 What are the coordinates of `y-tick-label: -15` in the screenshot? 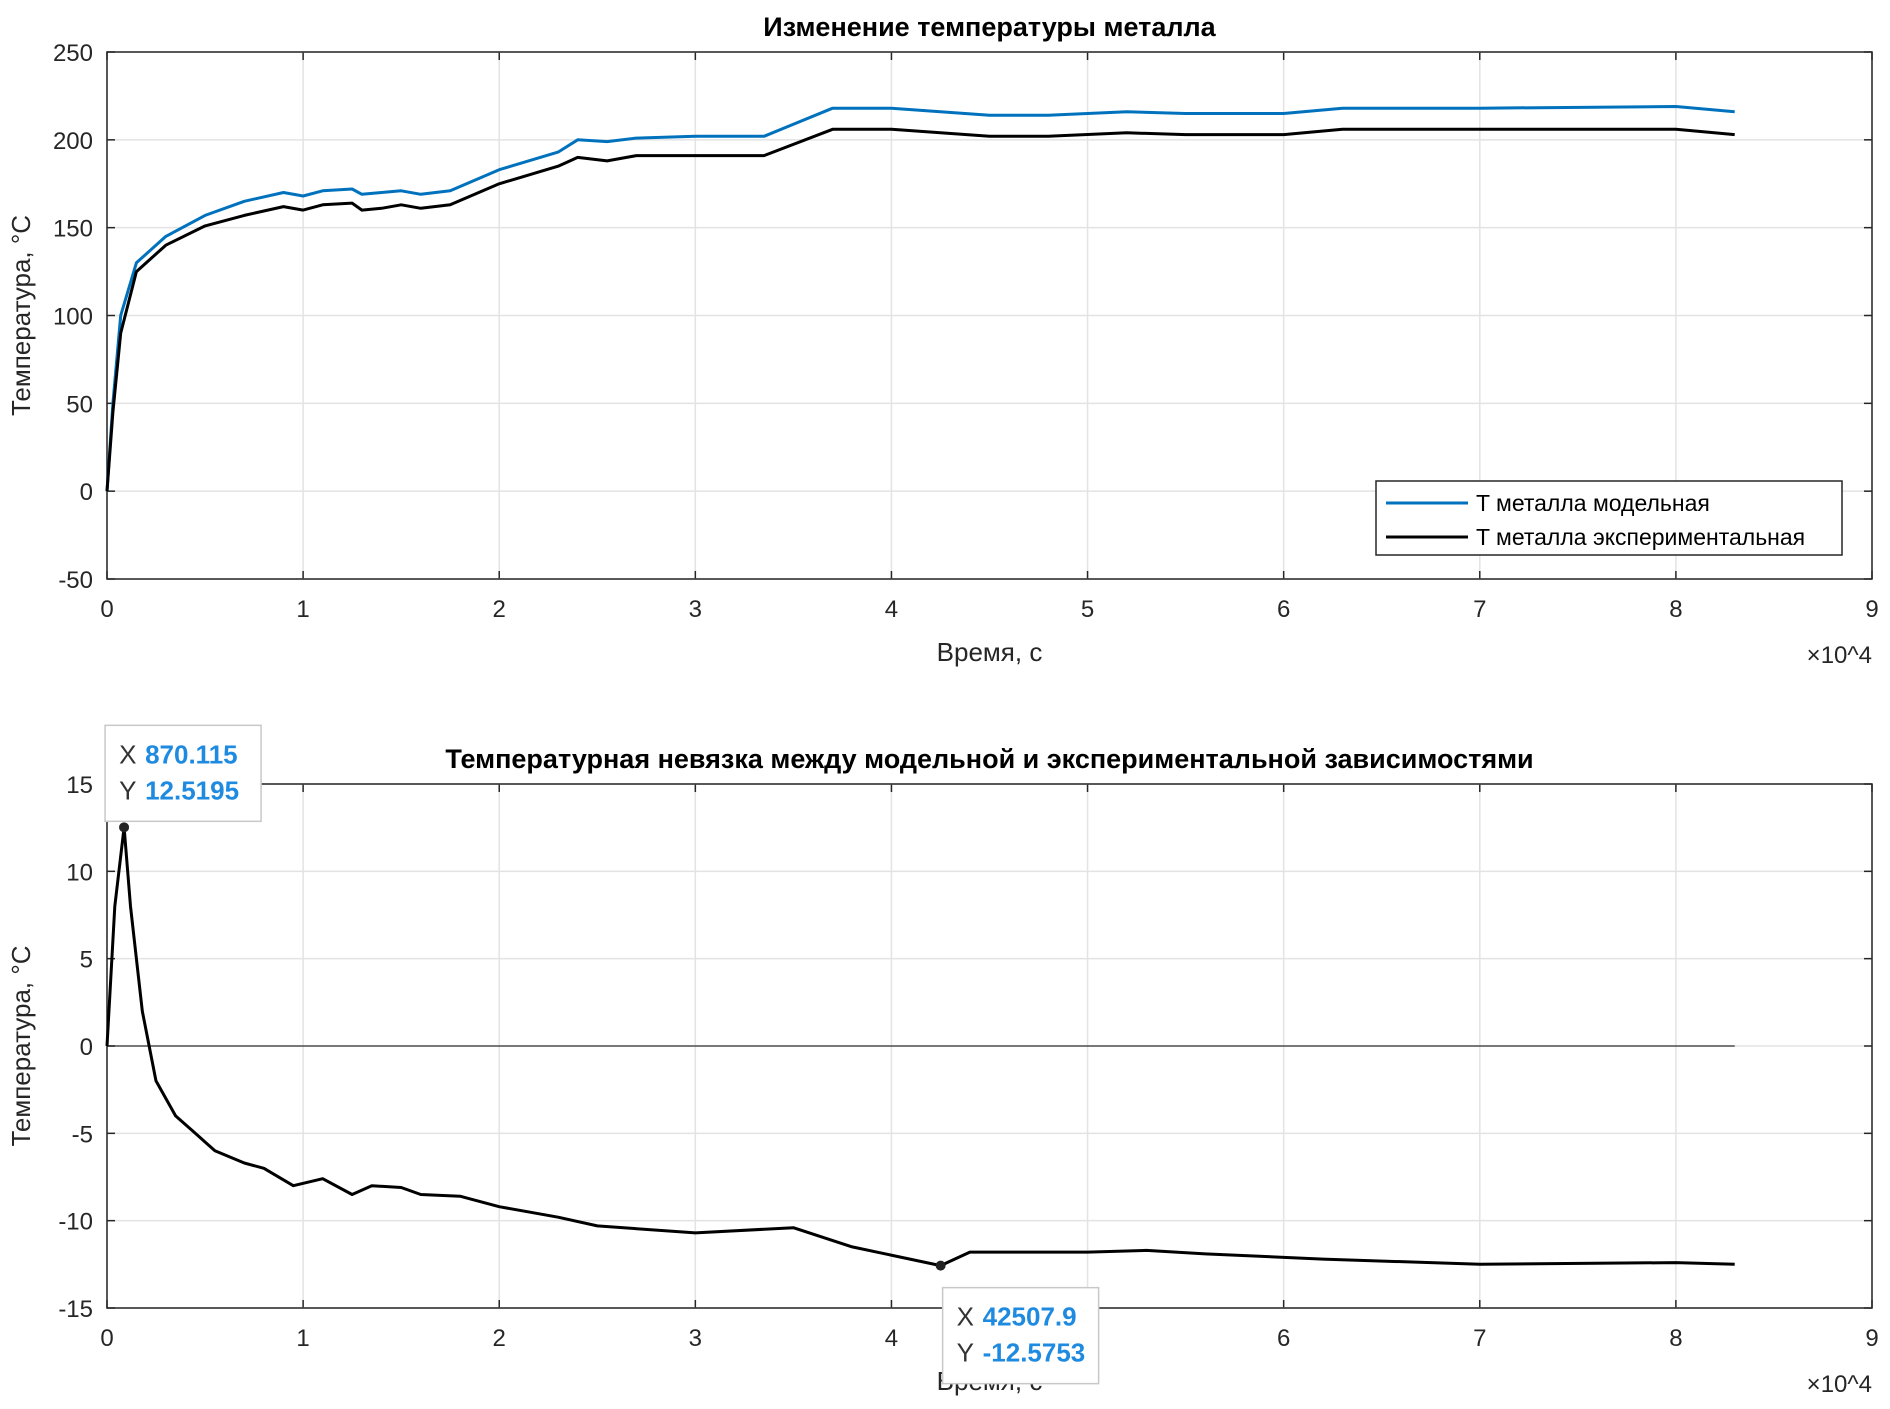 It's located at (75, 1309).